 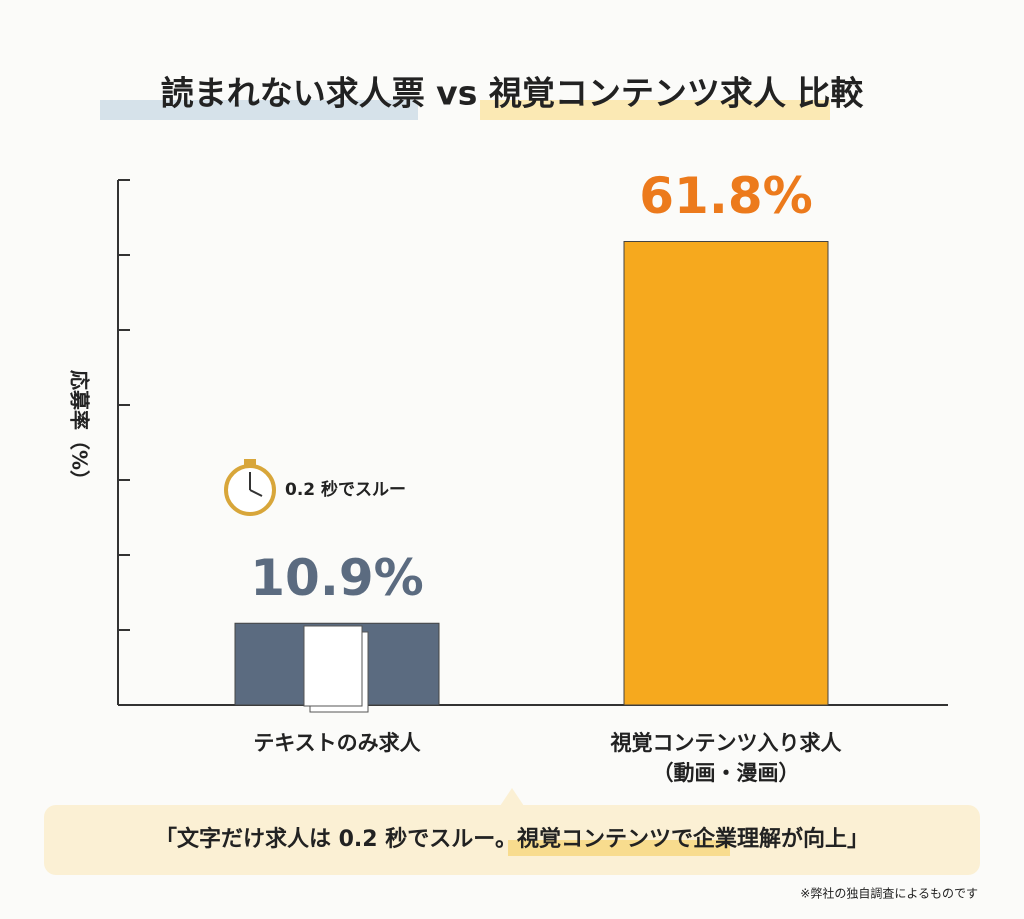 What do you see at coordinates (513, 93) in the screenshot?
I see `chart-title: 読まれない求人票 vs 視覚コンテンツ求人 比較` at bounding box center [513, 93].